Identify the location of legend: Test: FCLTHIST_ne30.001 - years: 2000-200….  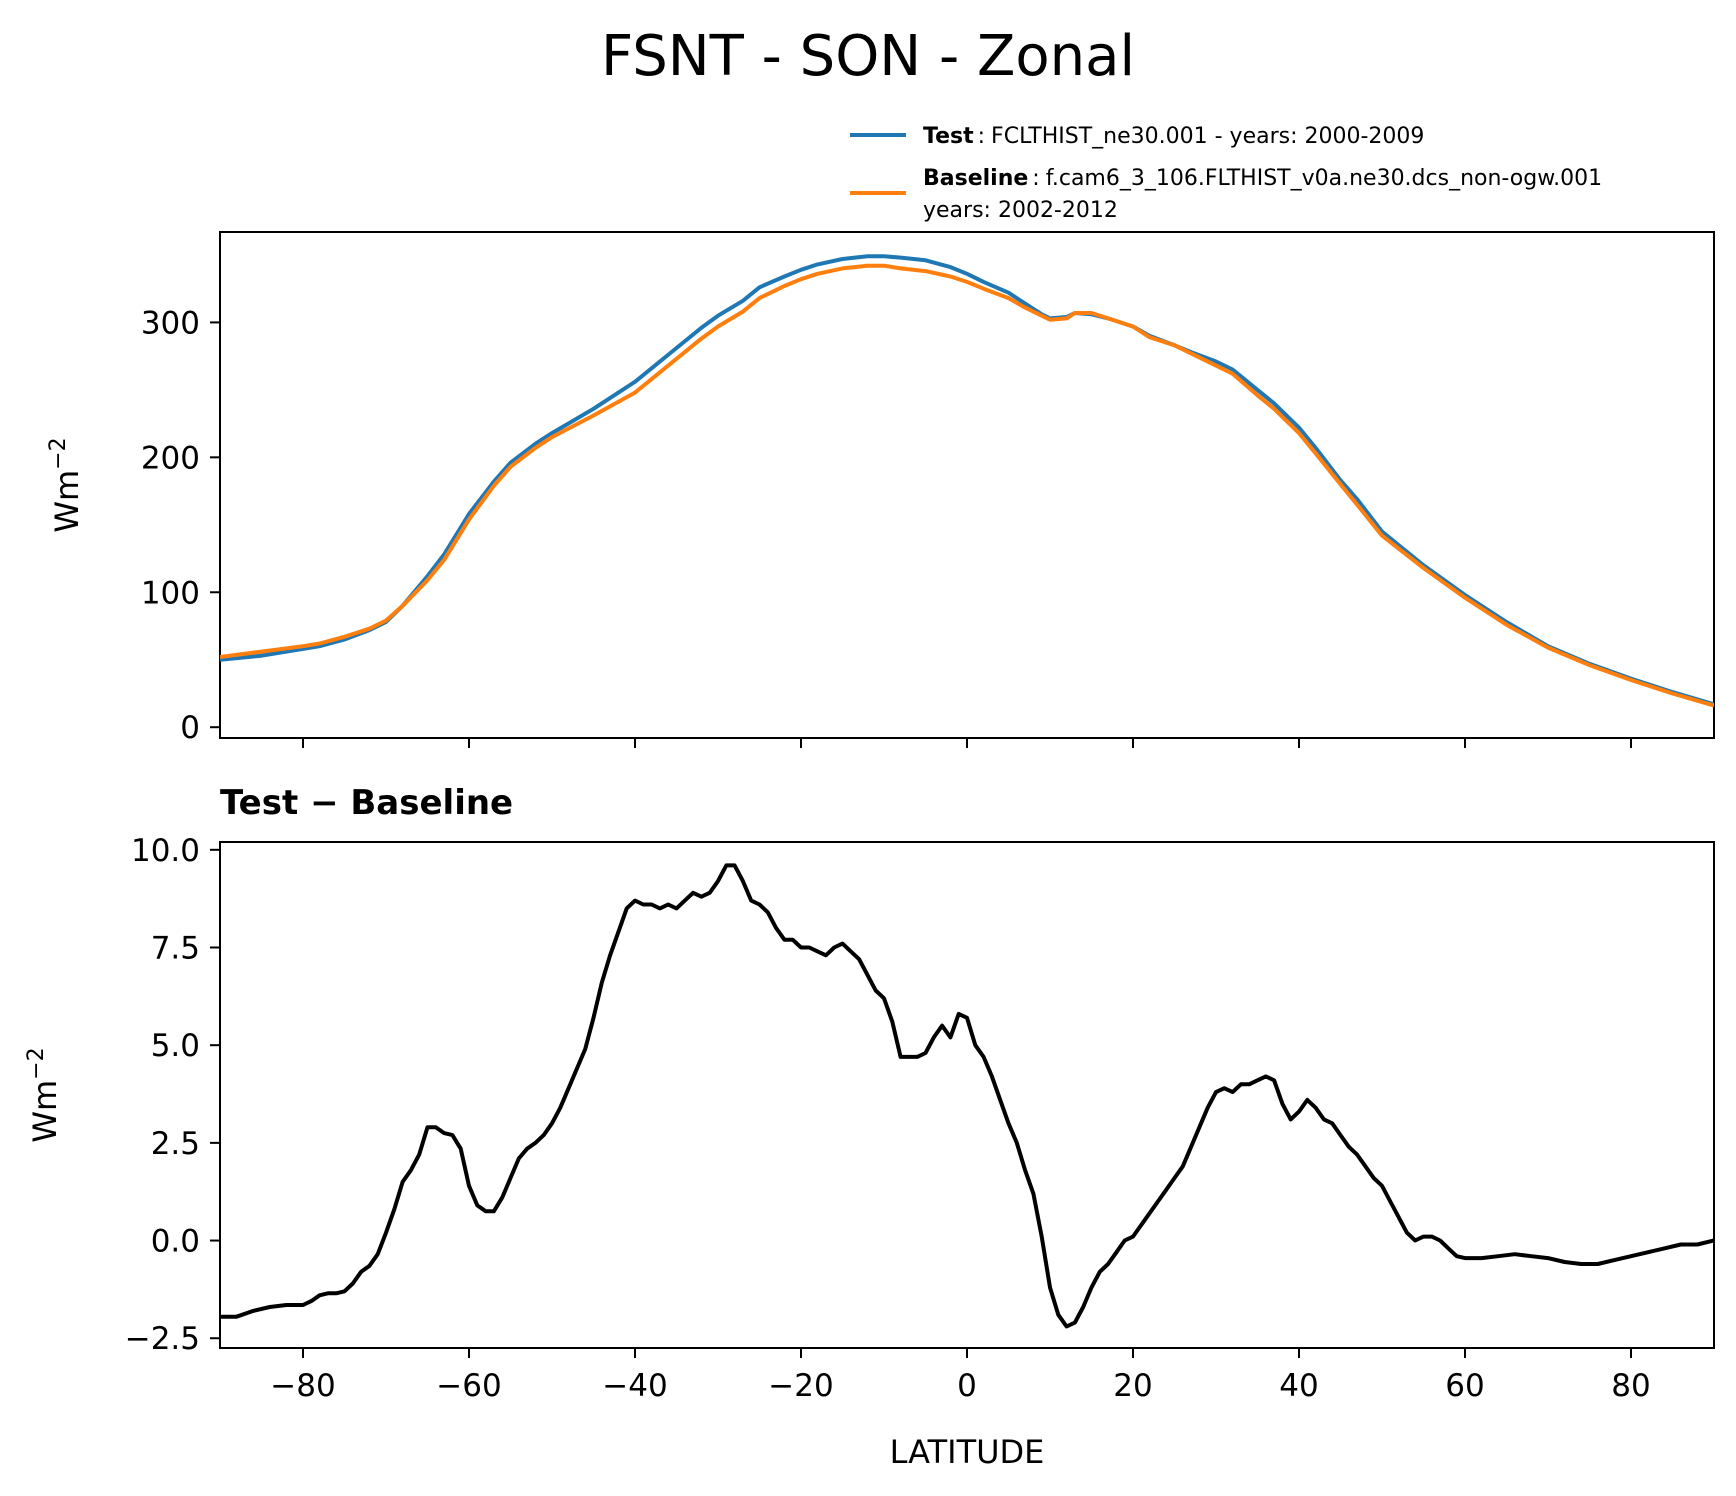
(1226, 173).